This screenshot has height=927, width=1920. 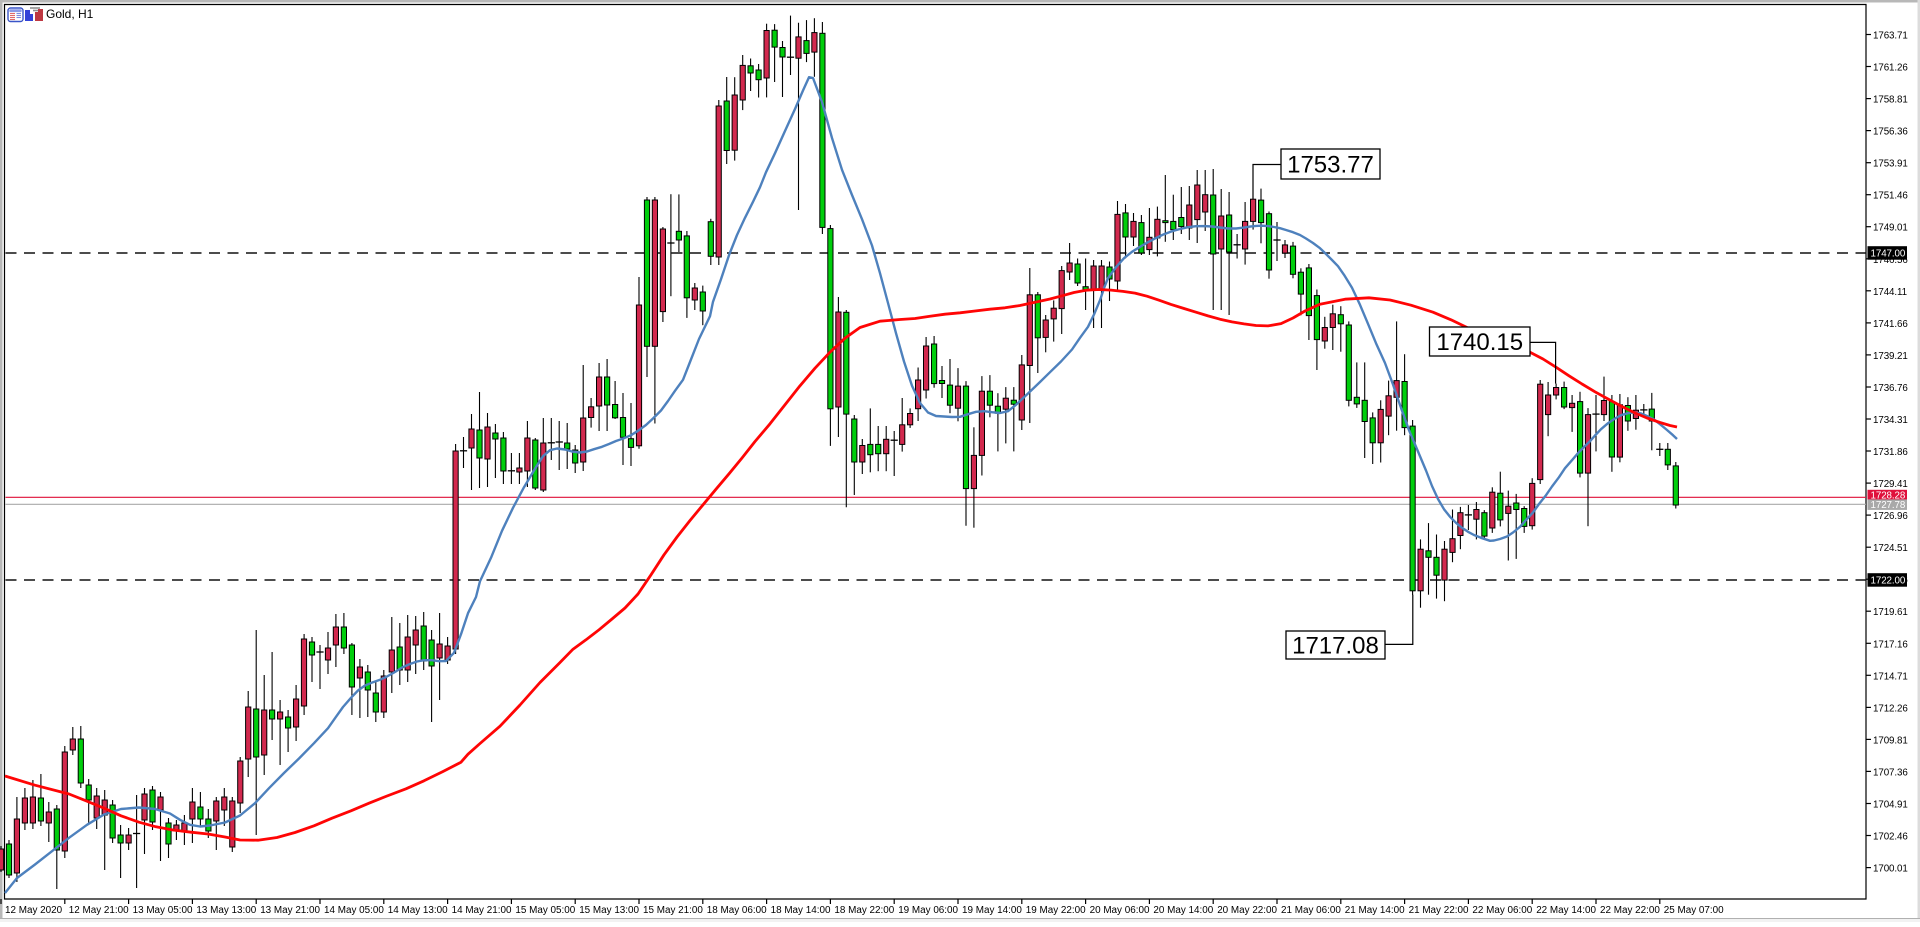 I want to click on svg-text: 22 May 06:00, so click(x=1502, y=910).